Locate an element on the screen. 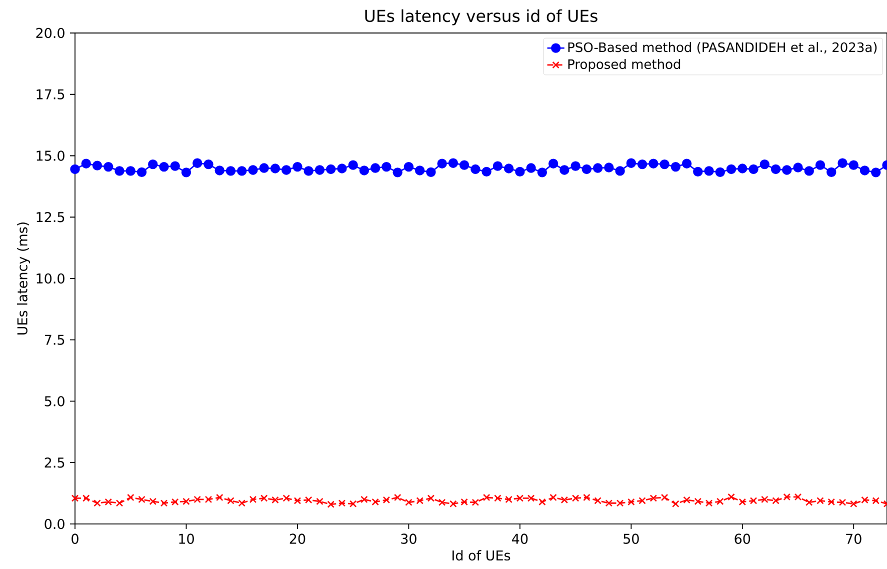 This screenshot has width=887, height=569. x-tick-label: 20 is located at coordinates (298, 539).